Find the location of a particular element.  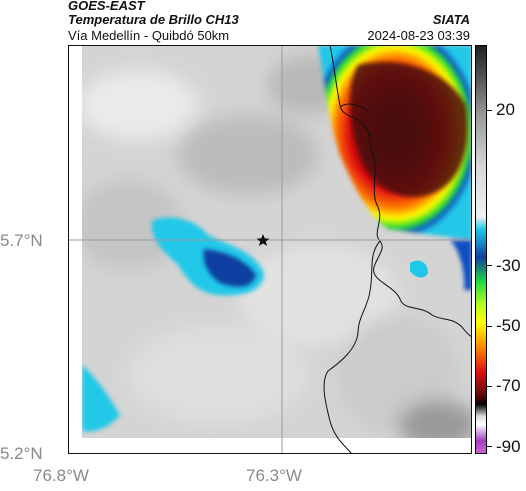

lat-label-5-2: 5.2°N is located at coordinates (21, 453).